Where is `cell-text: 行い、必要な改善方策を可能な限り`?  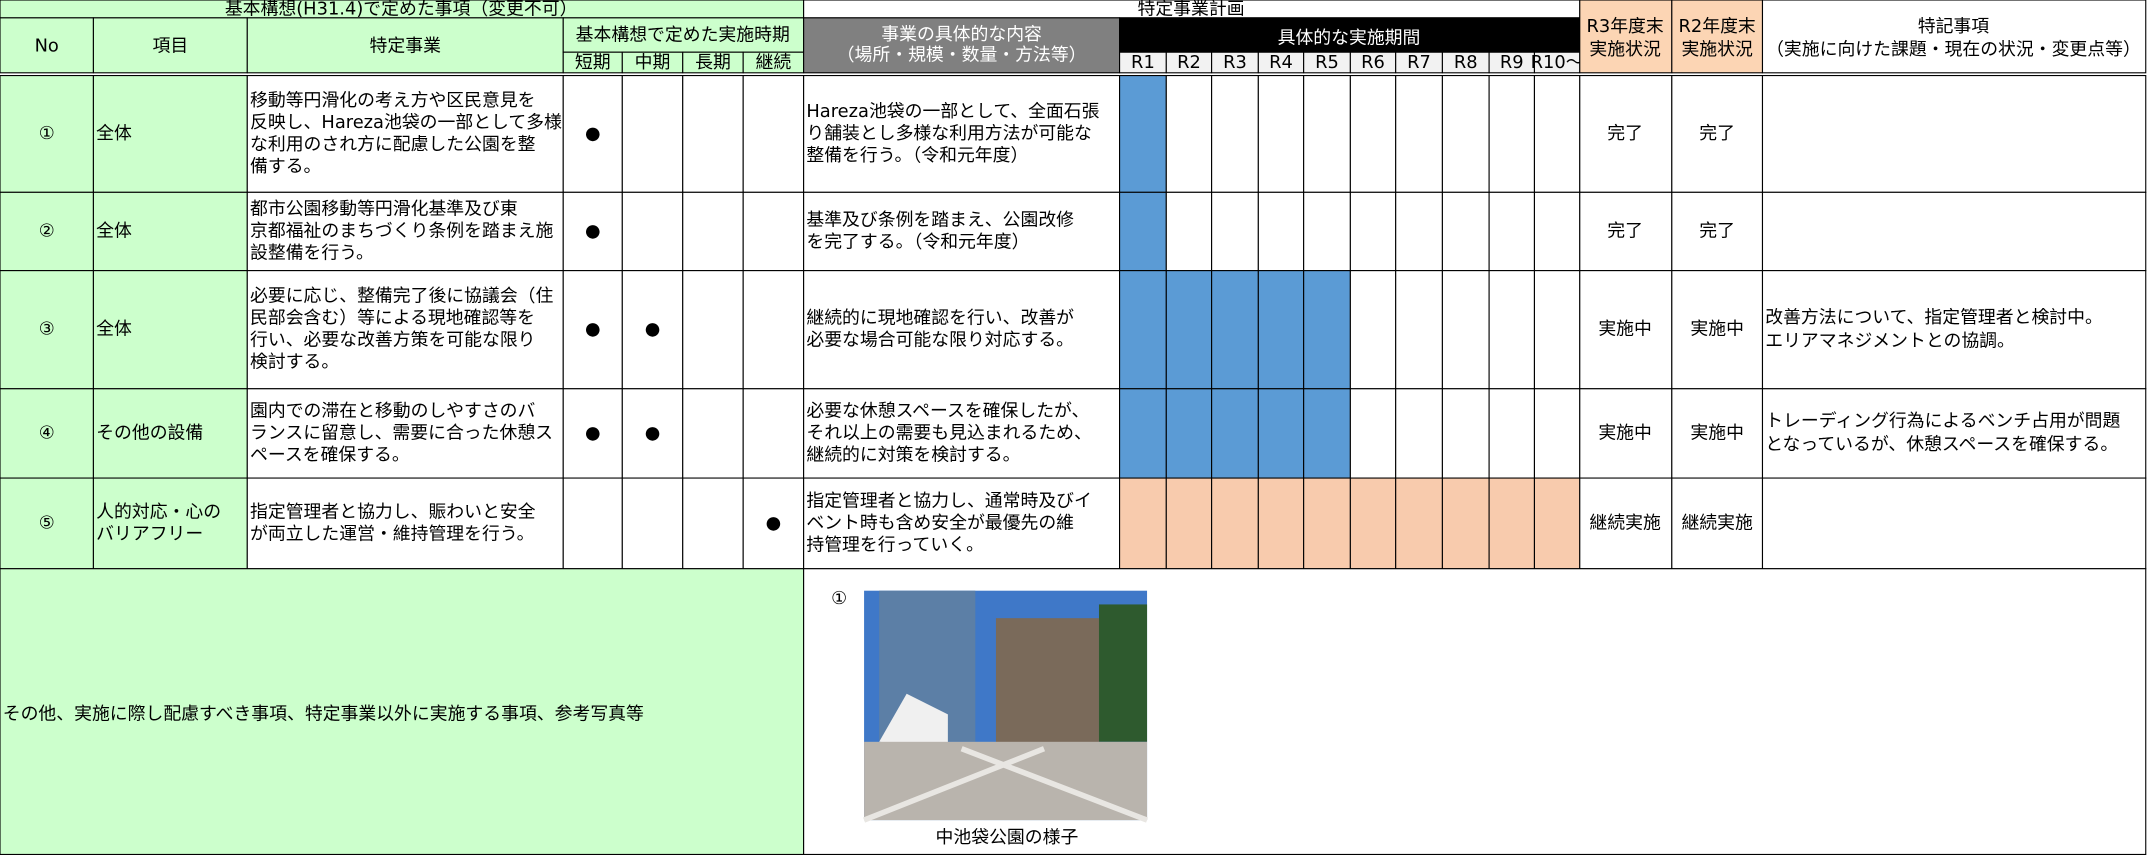
cell-text: 行い、必要な改善方策を可能な限り is located at coordinates (393, 340).